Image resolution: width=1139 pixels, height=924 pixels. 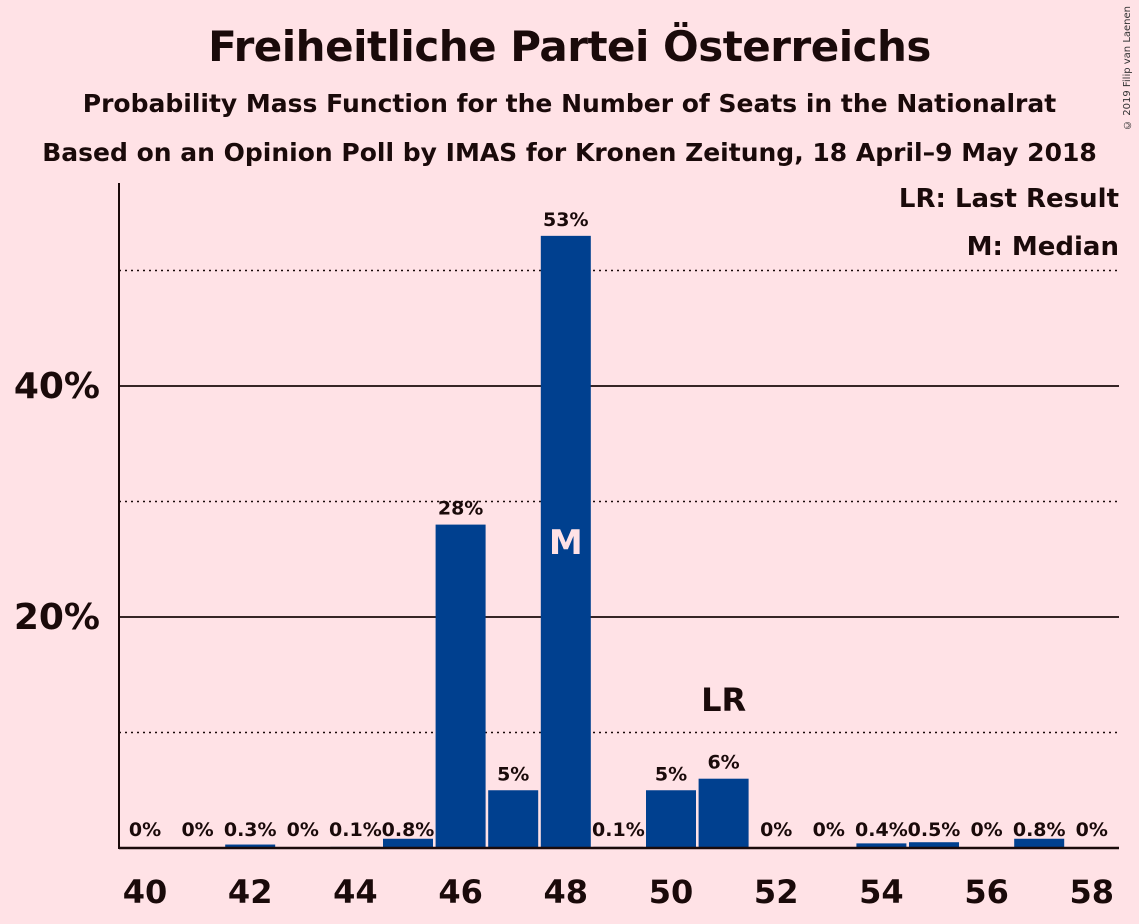 I want to click on bar-label-46: 28%, so click(x=460, y=509).